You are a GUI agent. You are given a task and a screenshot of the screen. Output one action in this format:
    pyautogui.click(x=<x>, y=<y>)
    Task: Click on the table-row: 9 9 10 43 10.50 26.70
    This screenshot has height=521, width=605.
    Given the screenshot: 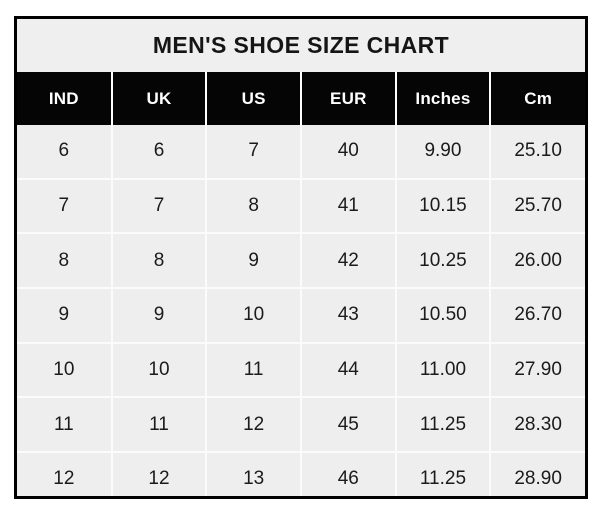 What is the action you would take?
    pyautogui.click(x=301, y=316)
    